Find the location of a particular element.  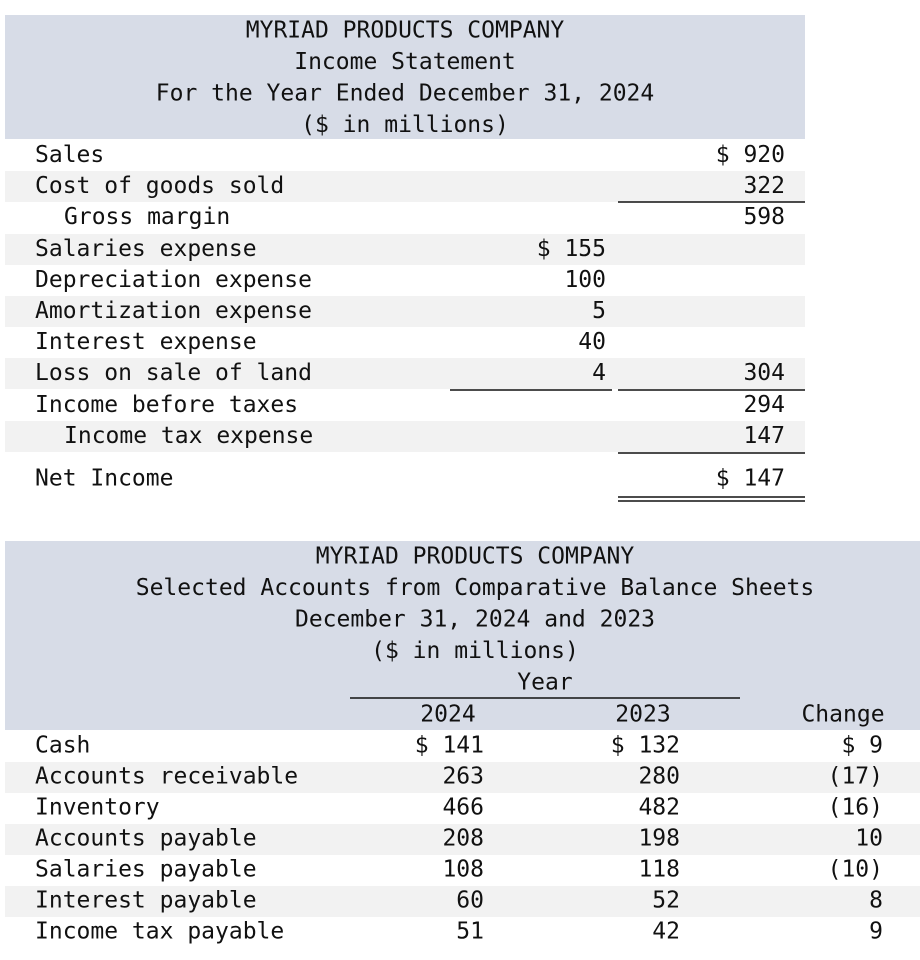

group-header: Year is located at coordinates (544, 683).